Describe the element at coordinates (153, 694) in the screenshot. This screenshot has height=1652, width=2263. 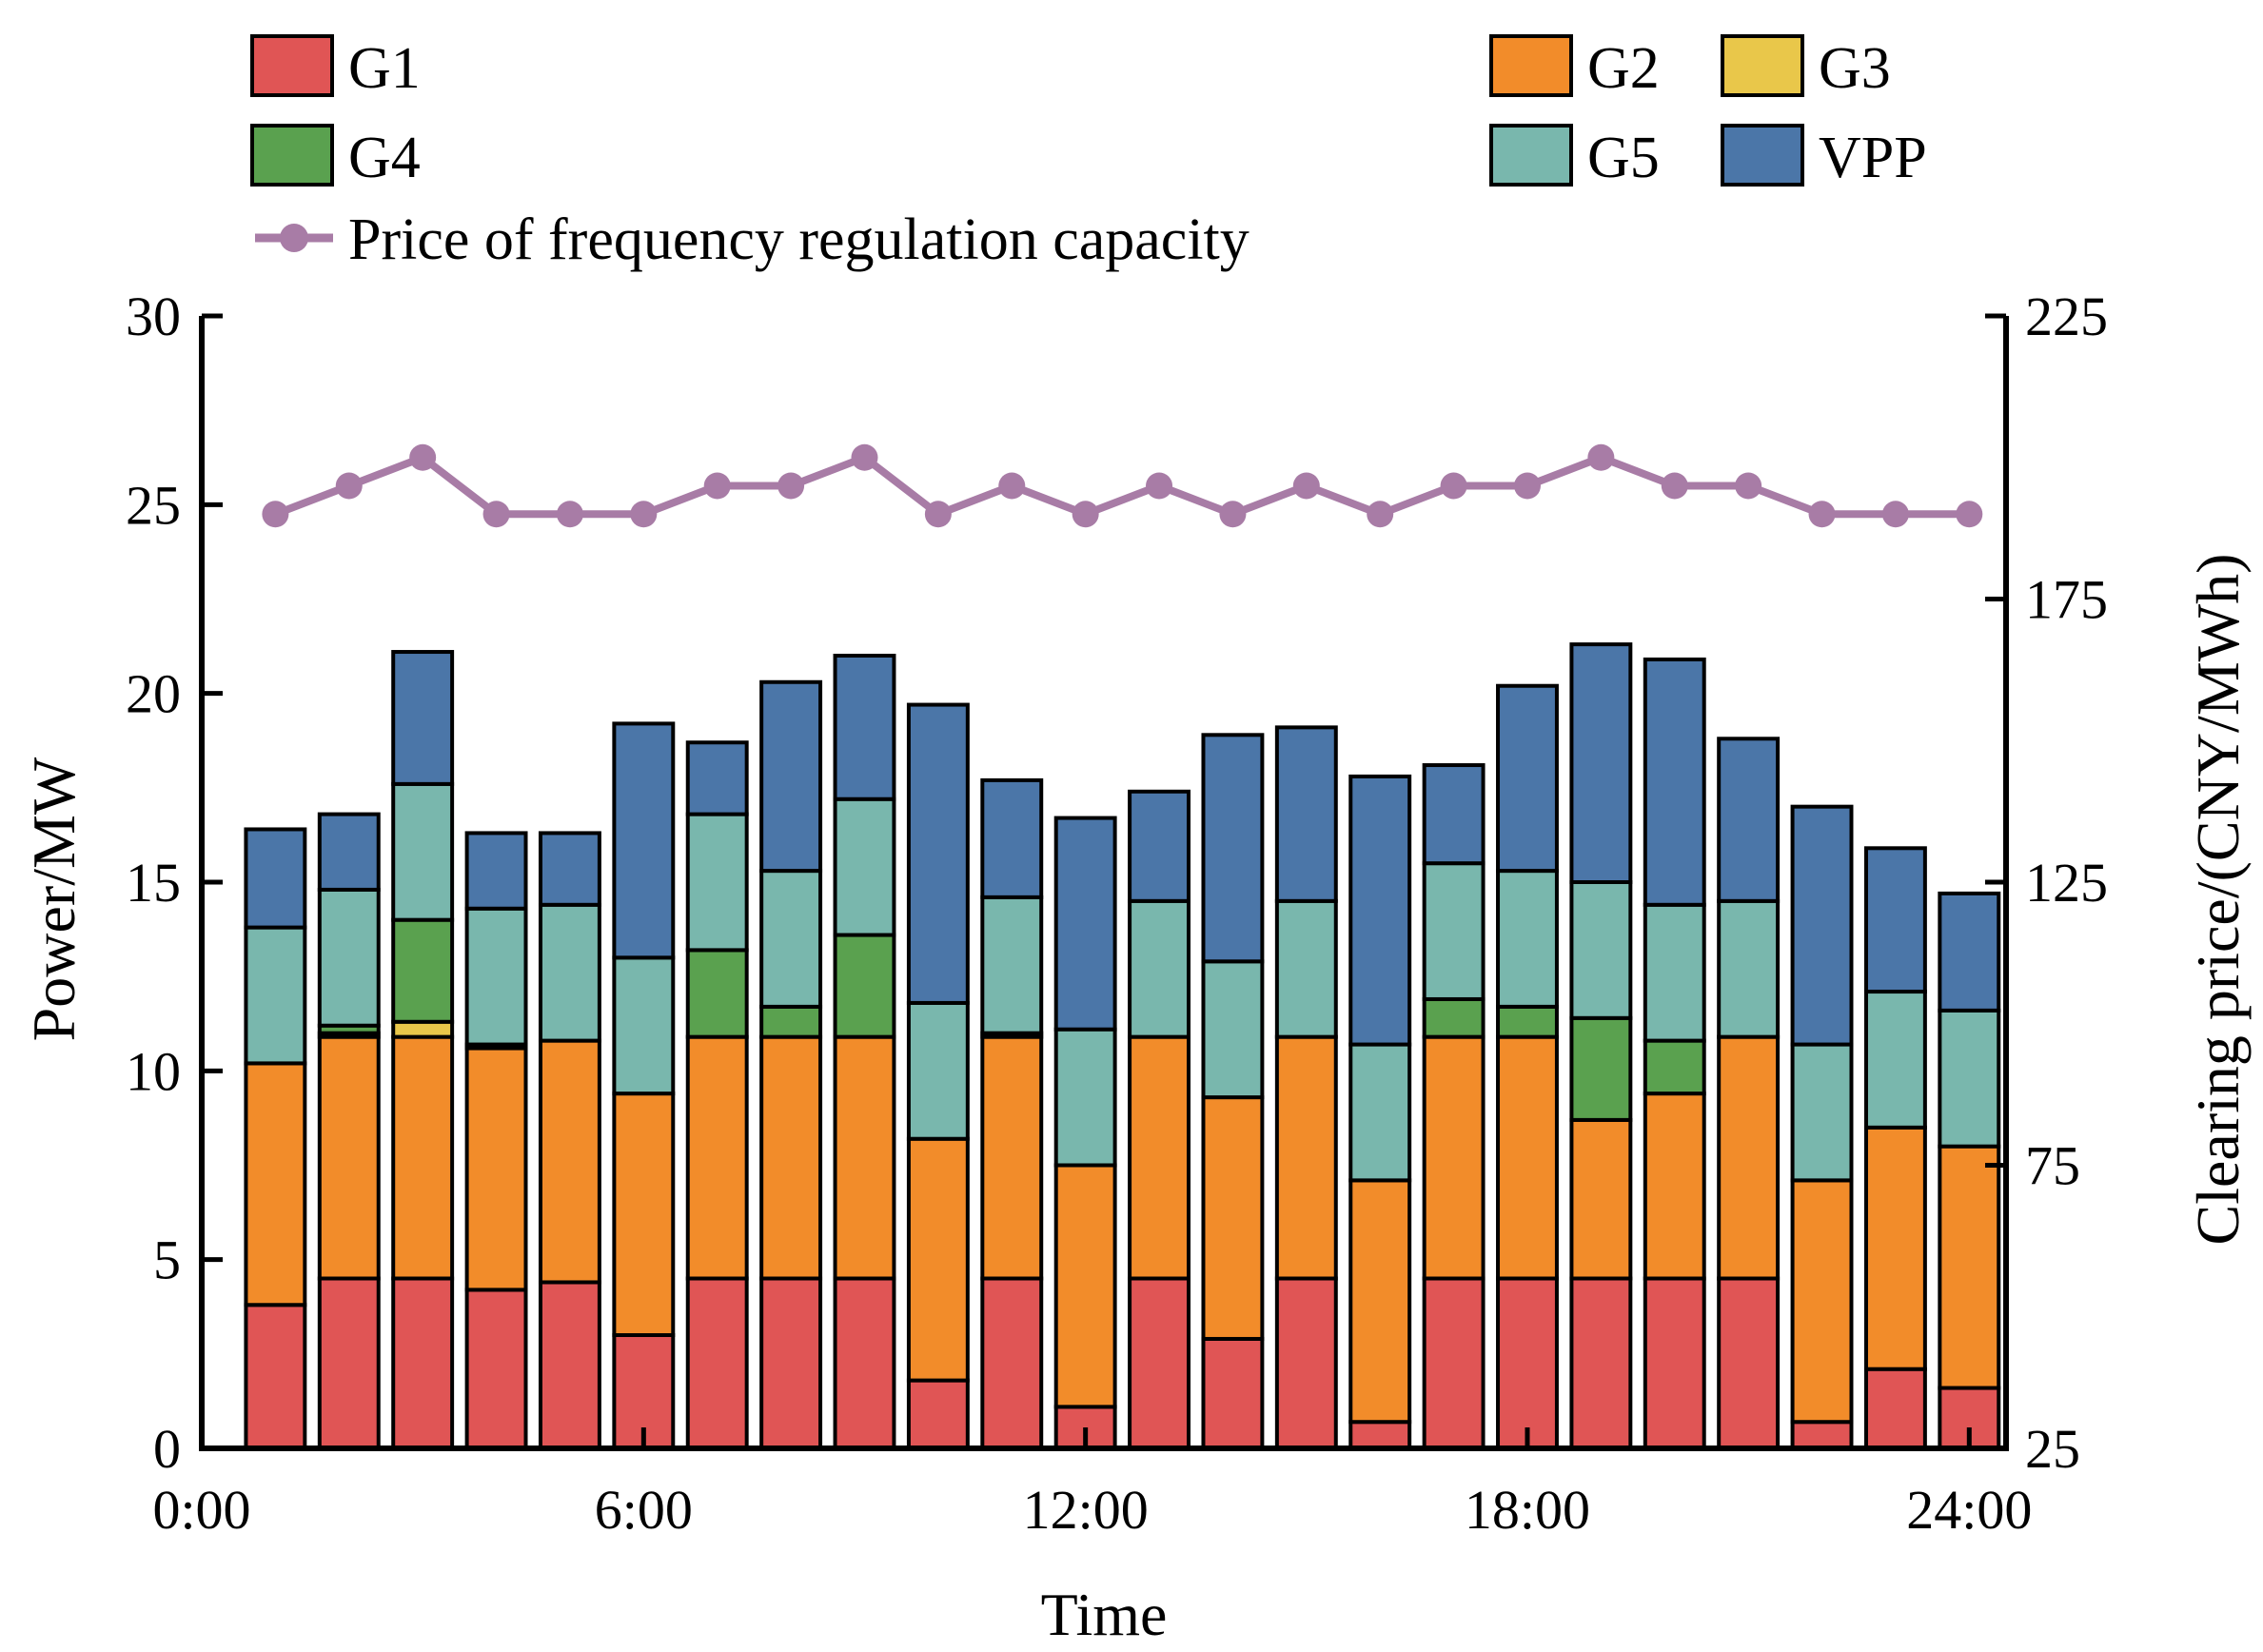
I see `y-tick-label-20: 20` at that location.